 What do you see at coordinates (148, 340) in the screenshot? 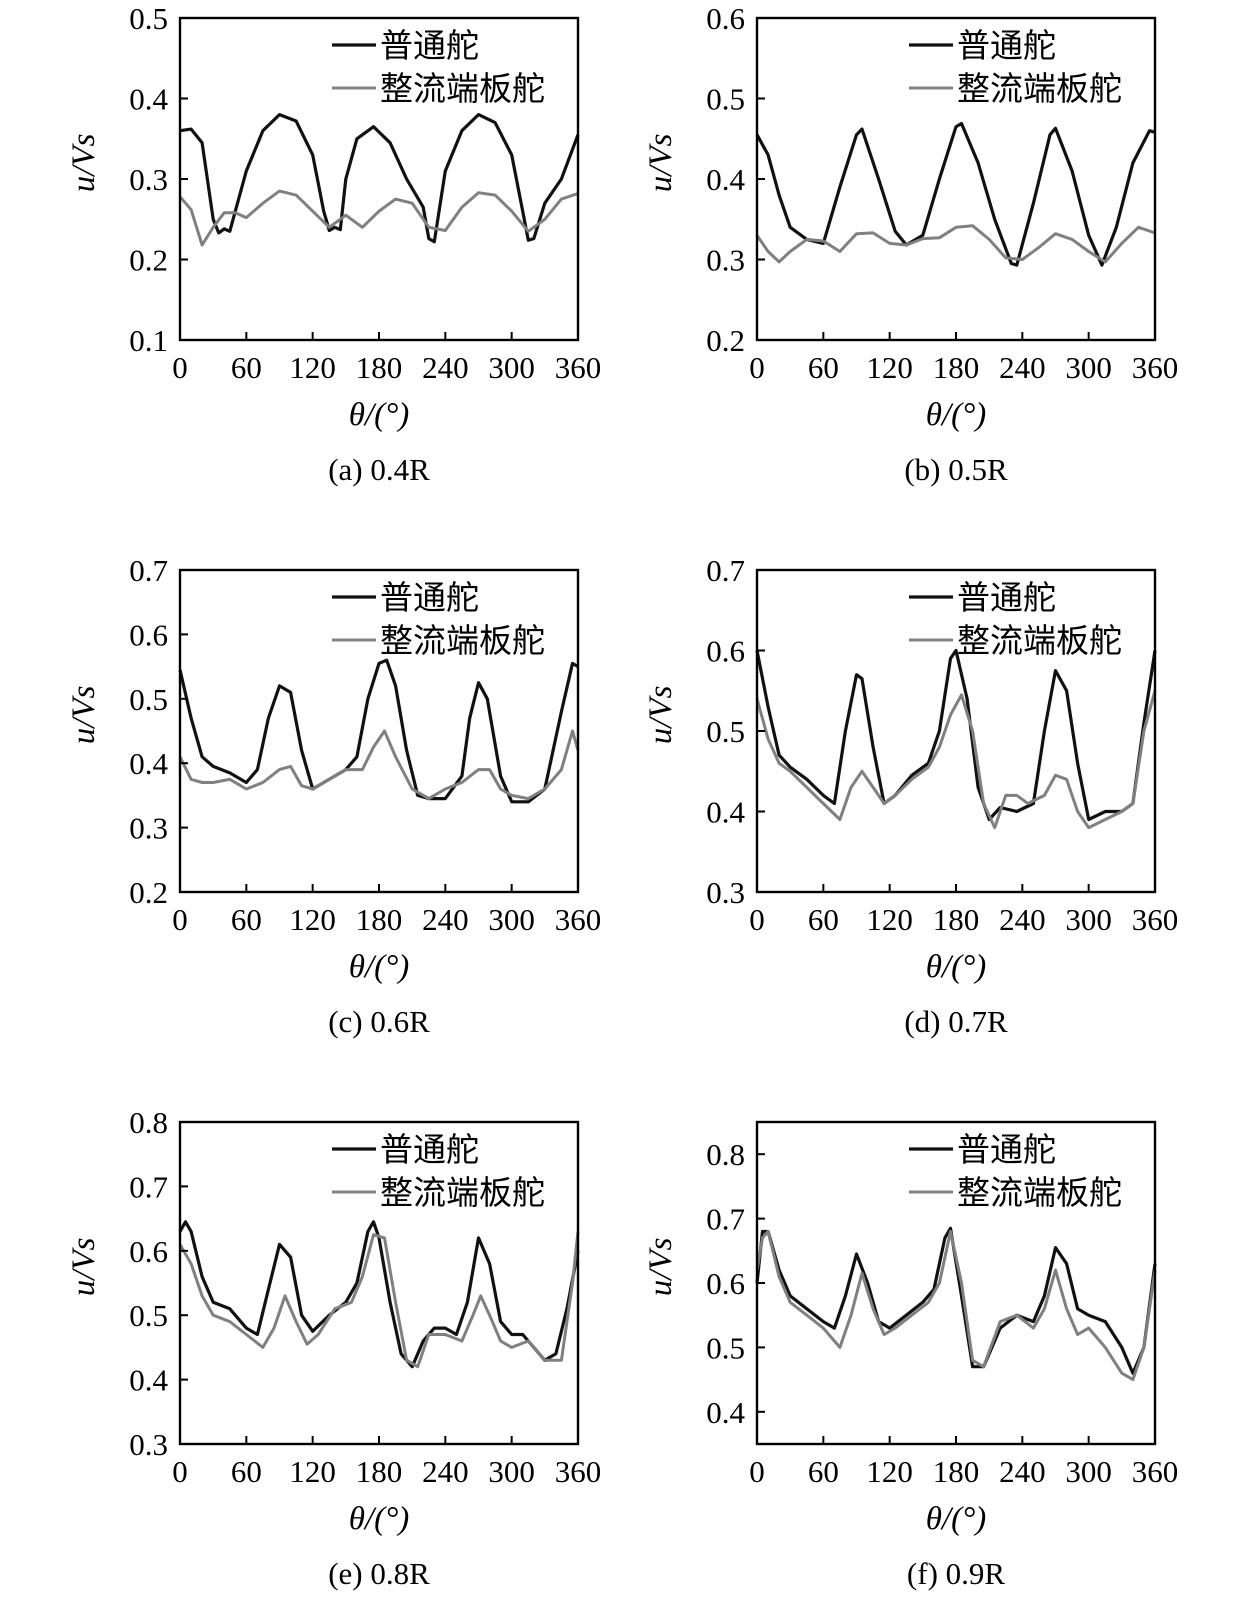
I see `y-tick-label: 0.1` at bounding box center [148, 340].